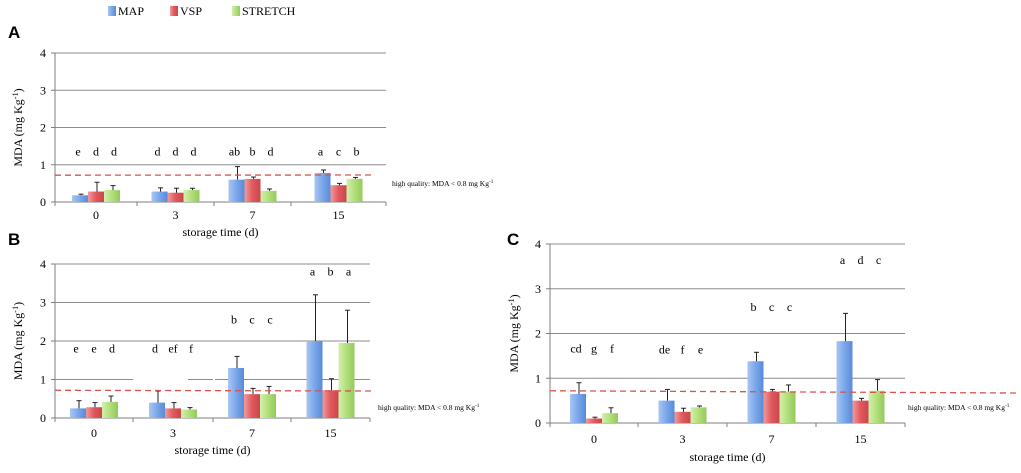  I want to click on bar-c-stretch-day15, so click(877, 407).